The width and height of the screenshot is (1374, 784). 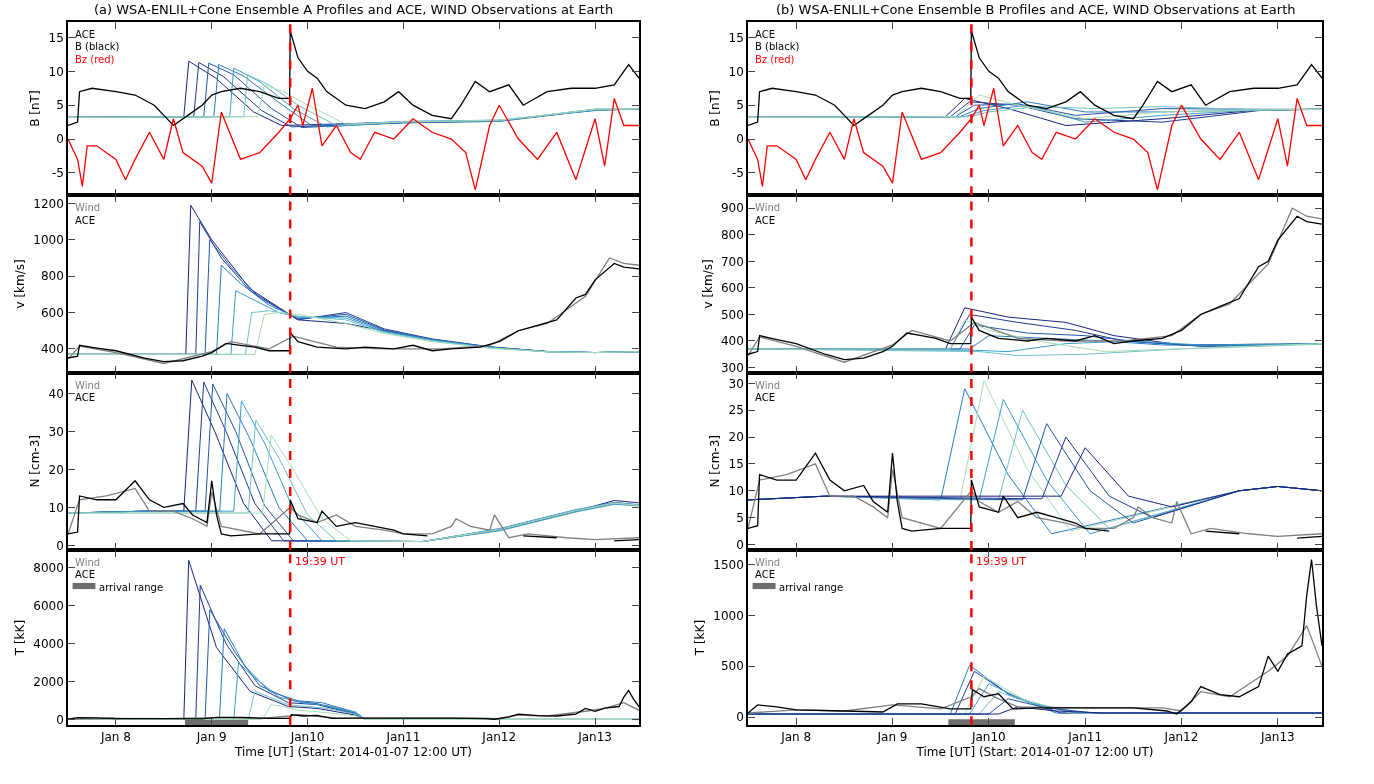 I want to click on y-tick-label: 40, so click(x=56, y=393).